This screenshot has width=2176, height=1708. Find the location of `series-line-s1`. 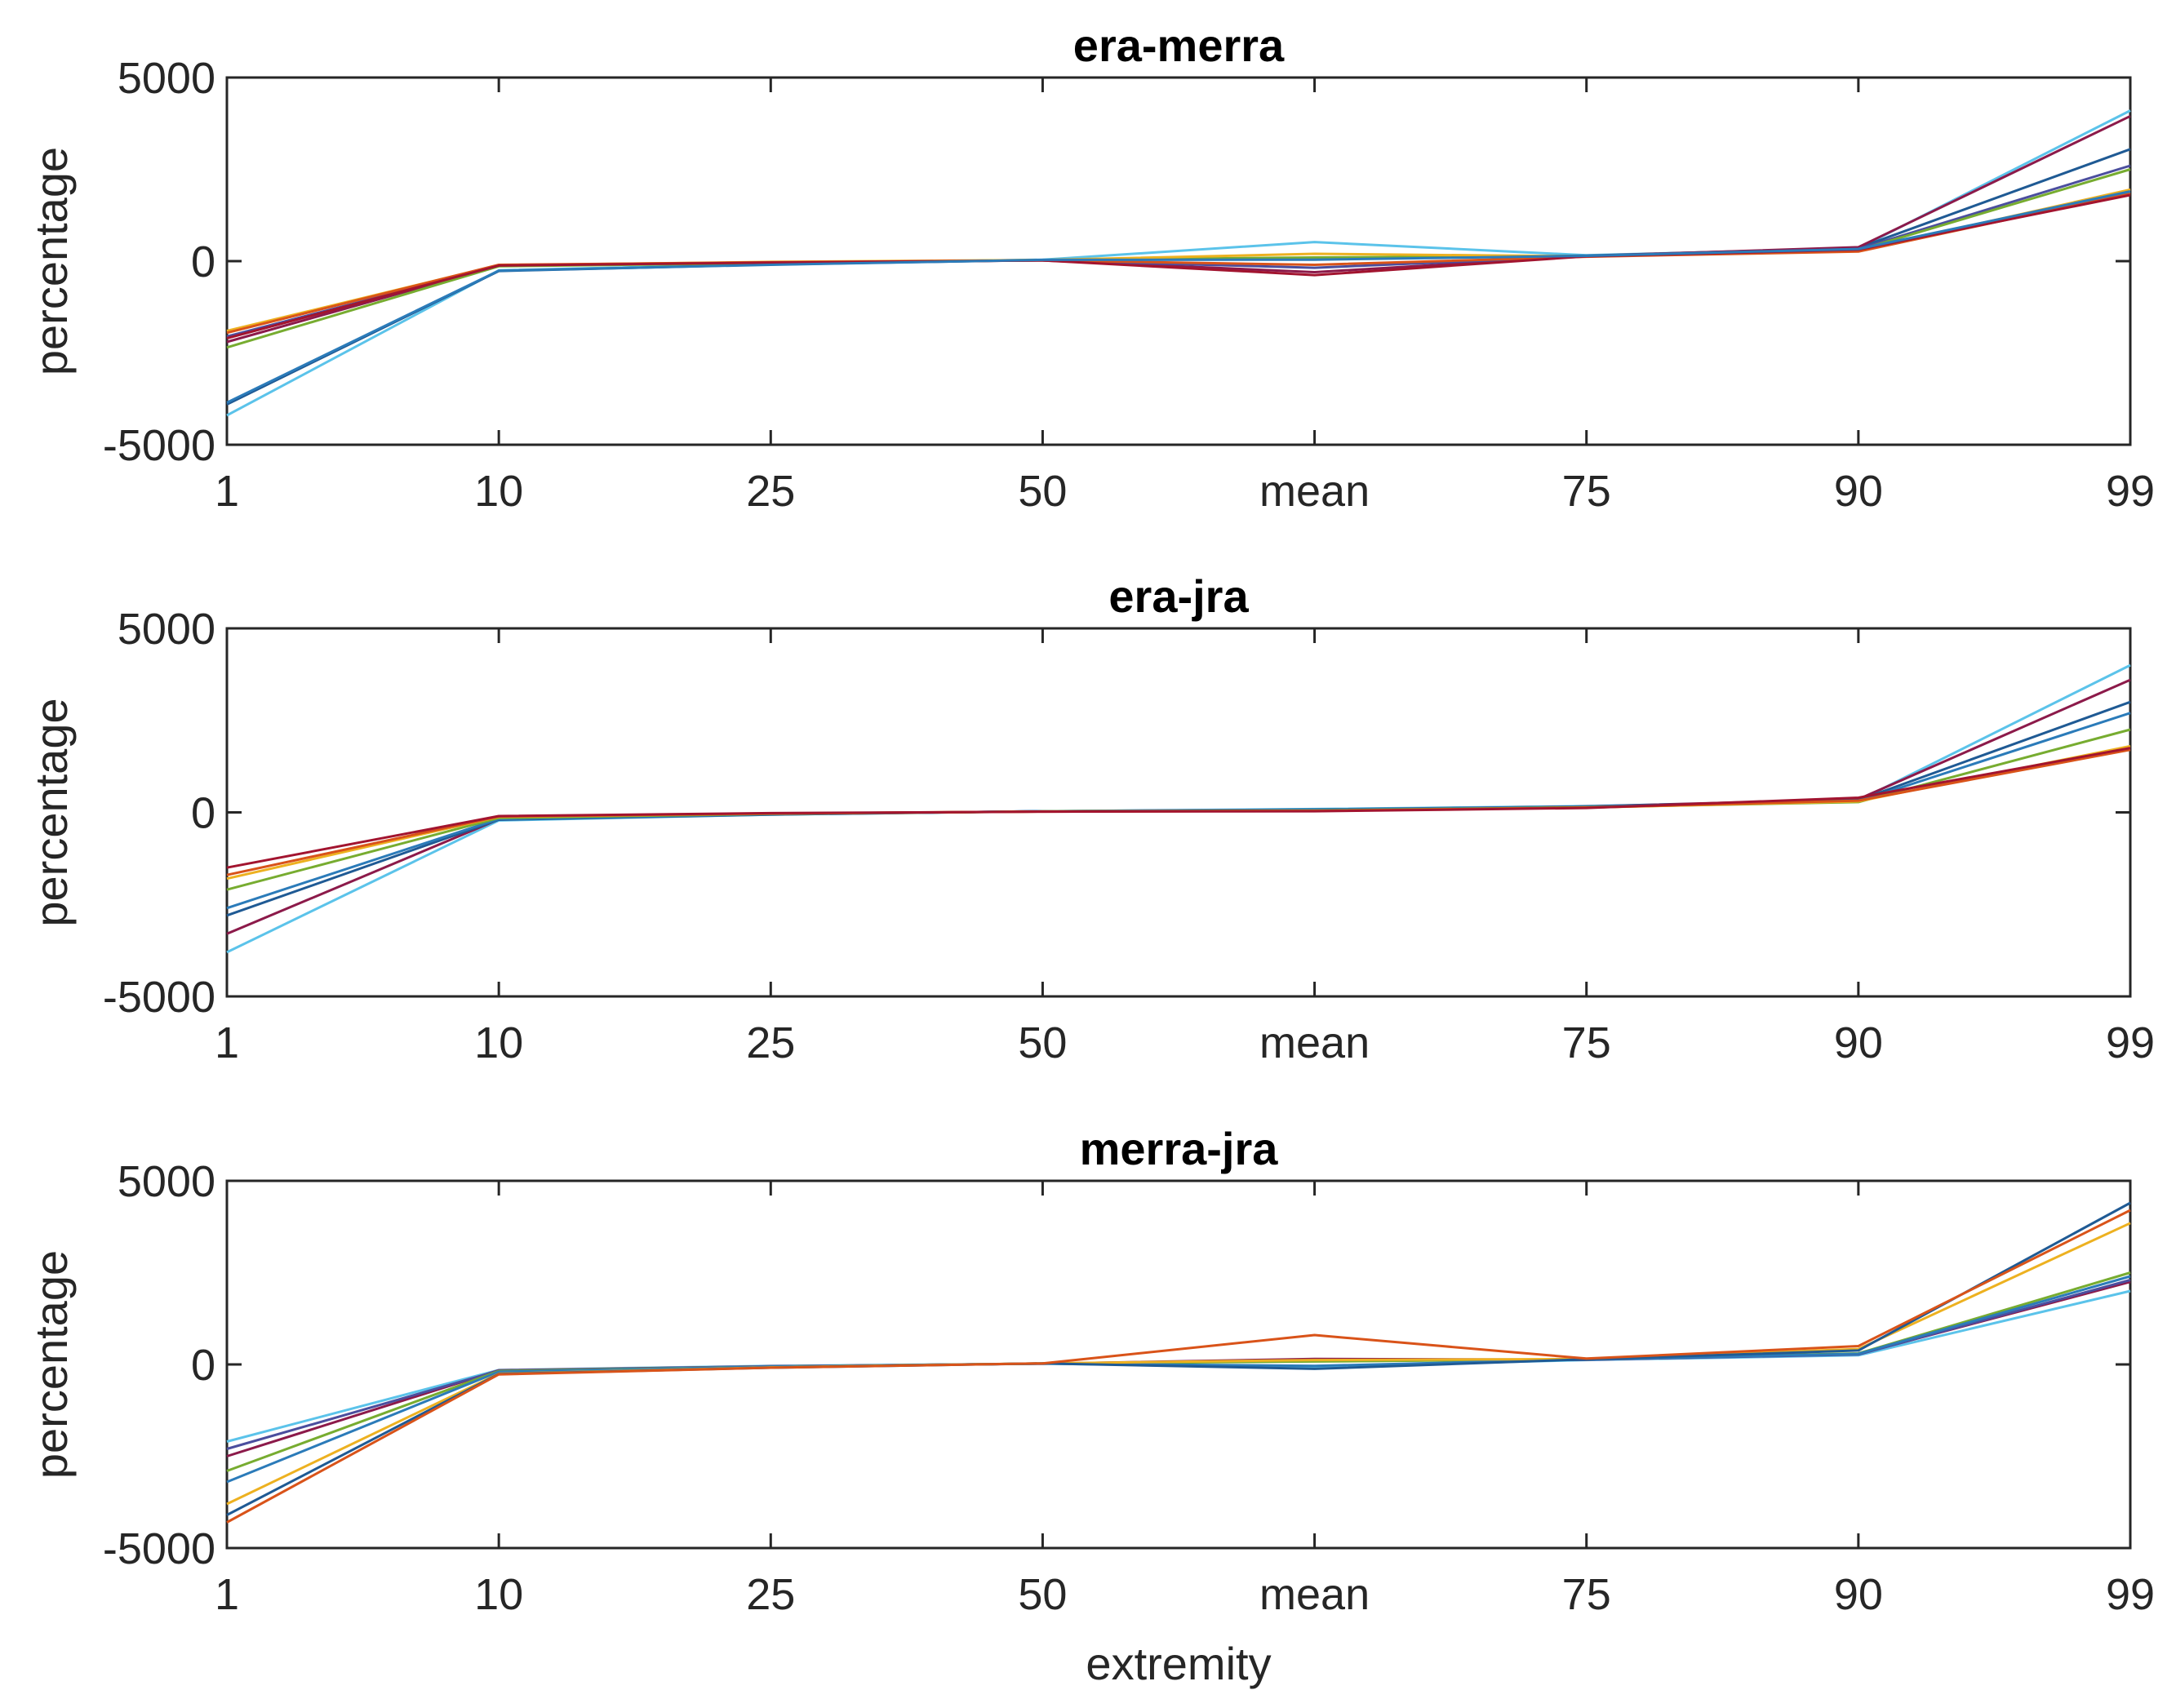

series-line-s1 is located at coordinates (1178, 809).